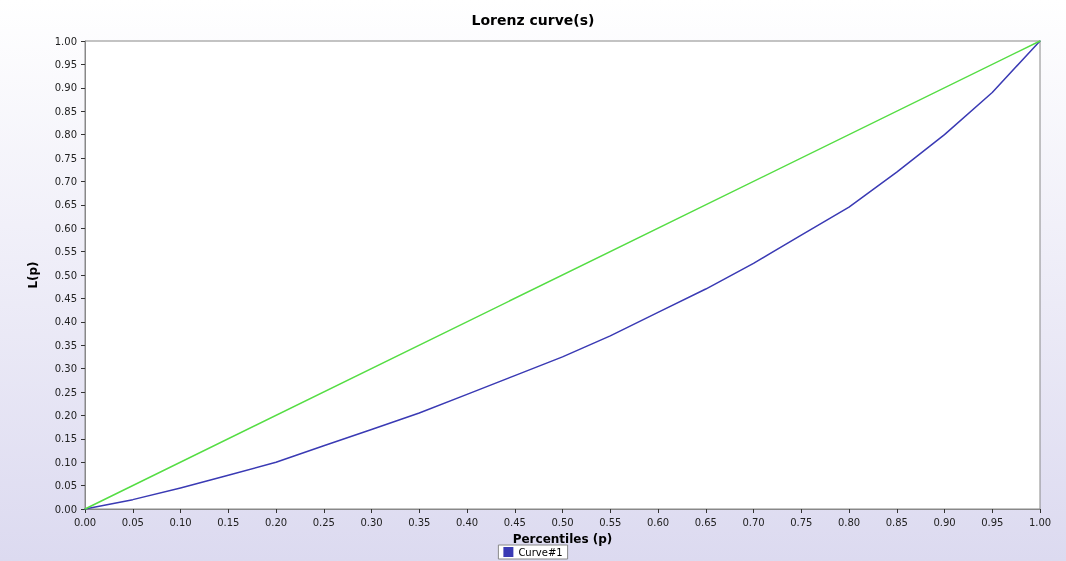  I want to click on x-tick-label: 0.95, so click(992, 522).